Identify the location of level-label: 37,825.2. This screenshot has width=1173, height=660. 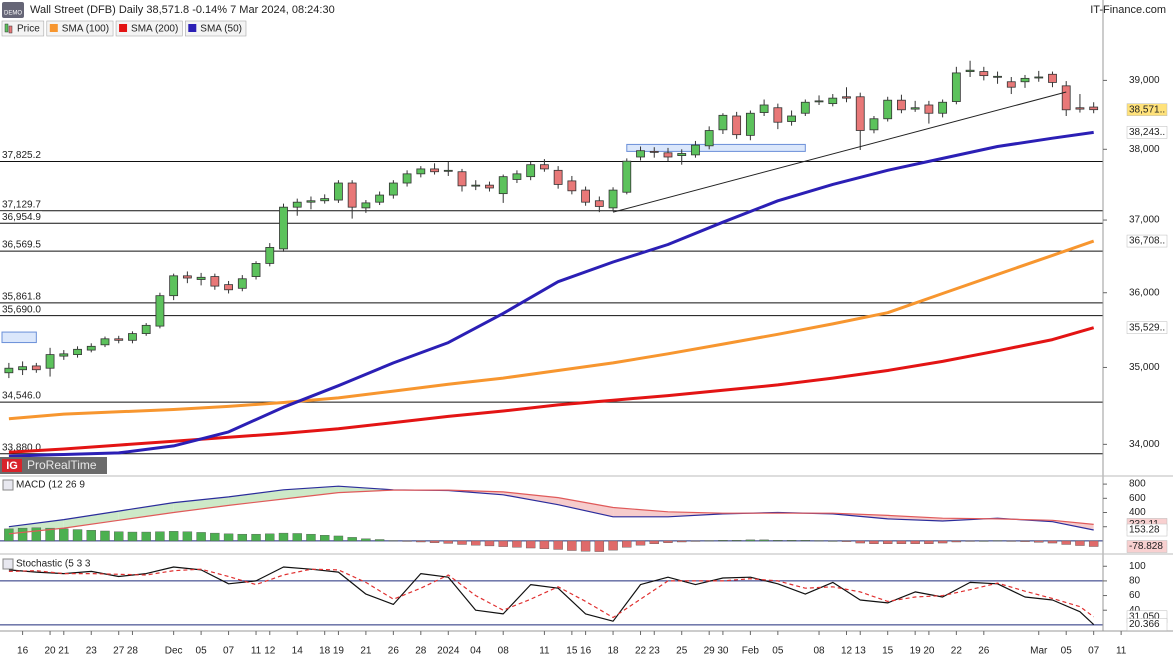
(21, 155).